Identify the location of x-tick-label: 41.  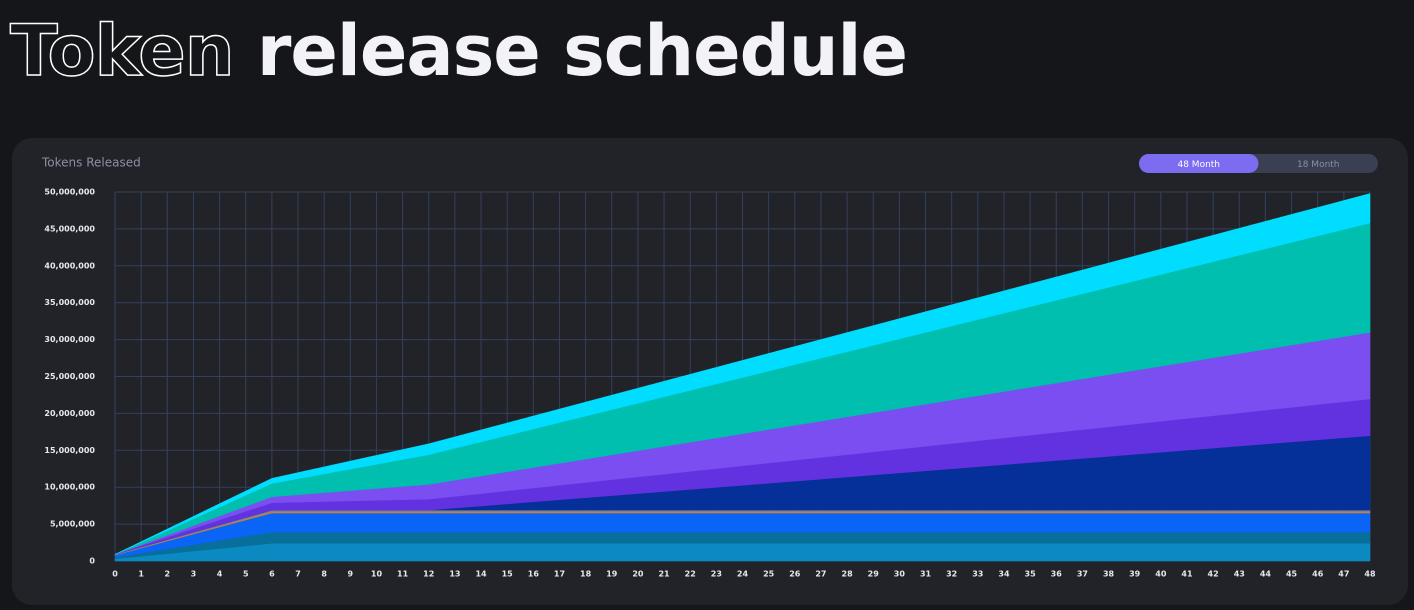
(1187, 574).